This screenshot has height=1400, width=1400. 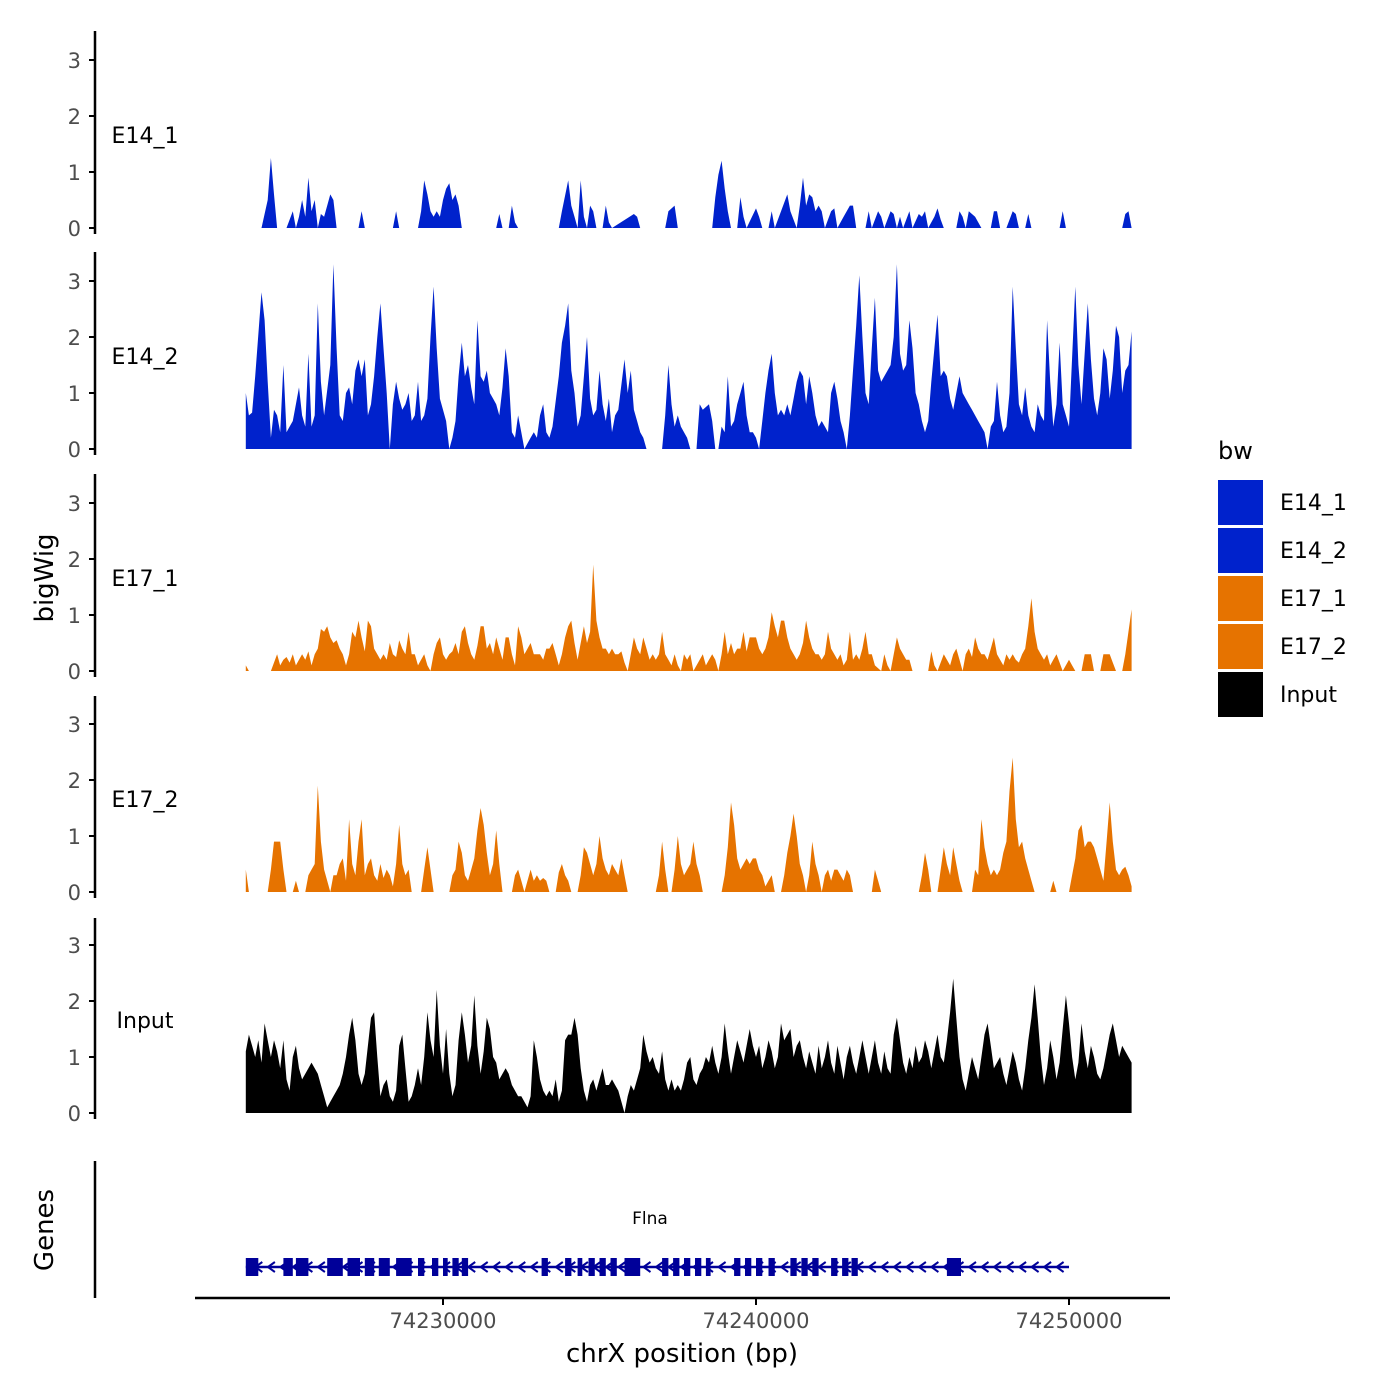 What do you see at coordinates (145, 579) in the screenshot?
I see `track-label: E17_1` at bounding box center [145, 579].